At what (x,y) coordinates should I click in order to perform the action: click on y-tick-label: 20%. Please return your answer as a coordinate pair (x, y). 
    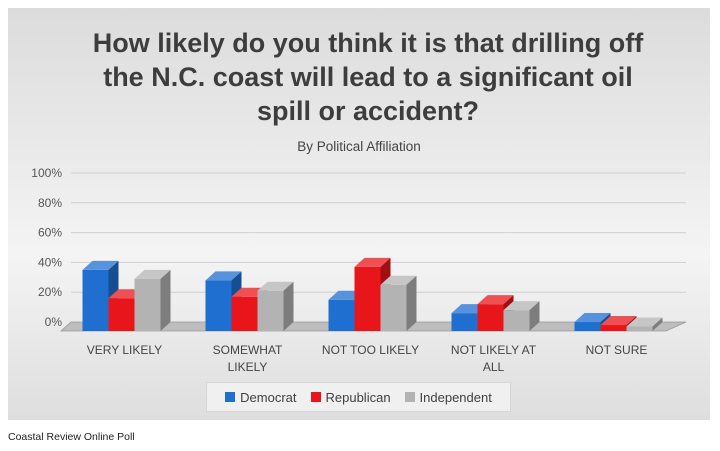
    Looking at the image, I should click on (50, 292).